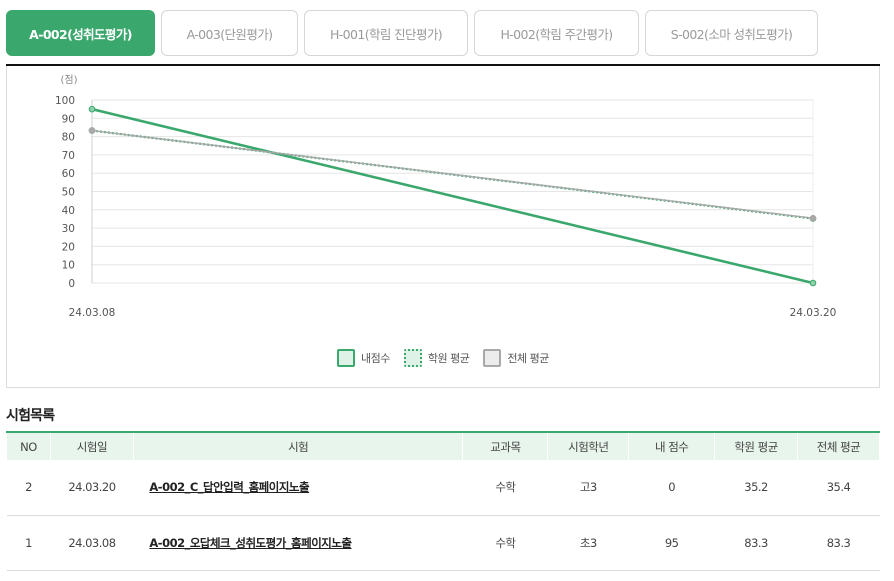 Image resolution: width=894 pixels, height=581 pixels. Describe the element at coordinates (68, 174) in the screenshot. I see `y-tick-label: 60` at that location.